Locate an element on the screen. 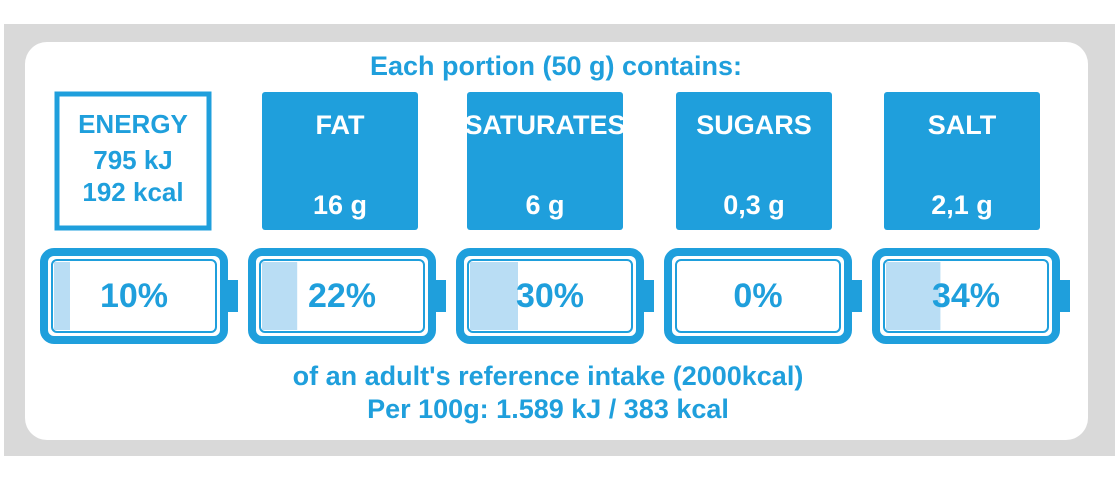 The height and width of the screenshot is (483, 1119). nutrient-name: SALT is located at coordinates (962, 125).